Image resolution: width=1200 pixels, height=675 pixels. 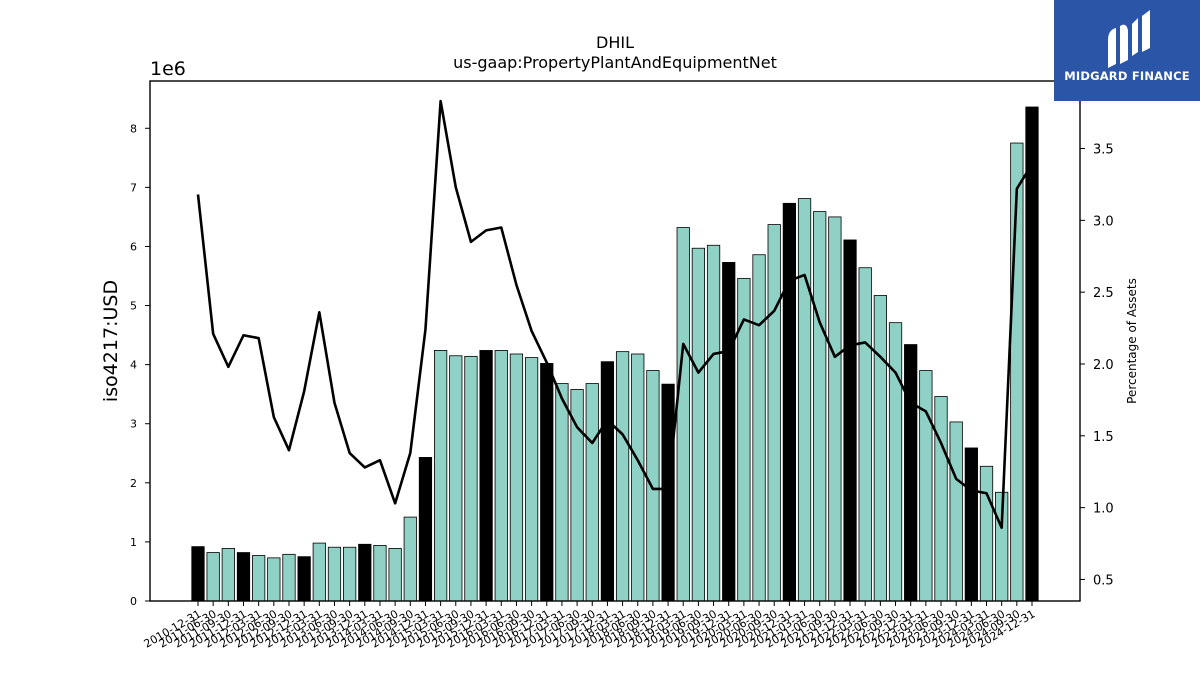 I want to click on y2-tick-label: 1.0, so click(x=1103, y=509).